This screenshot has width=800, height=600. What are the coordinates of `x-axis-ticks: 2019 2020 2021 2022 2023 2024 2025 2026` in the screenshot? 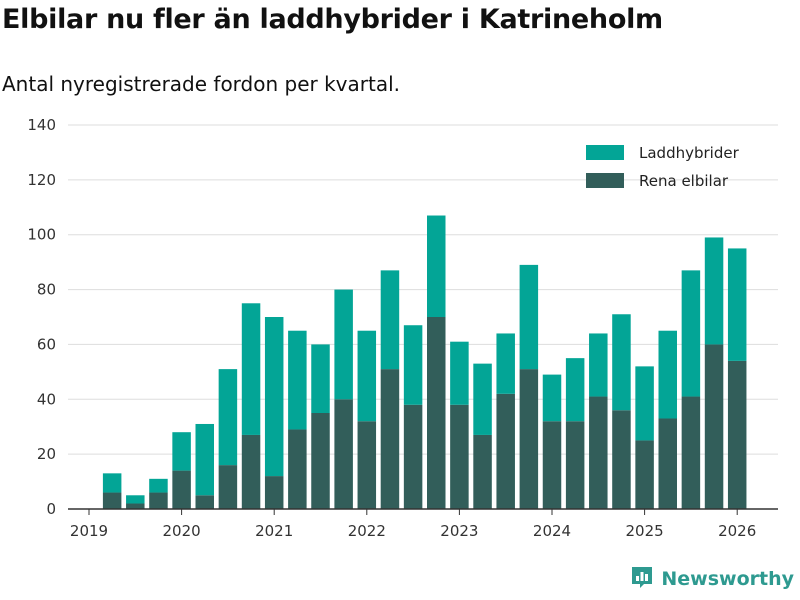 It's located at (413, 524).